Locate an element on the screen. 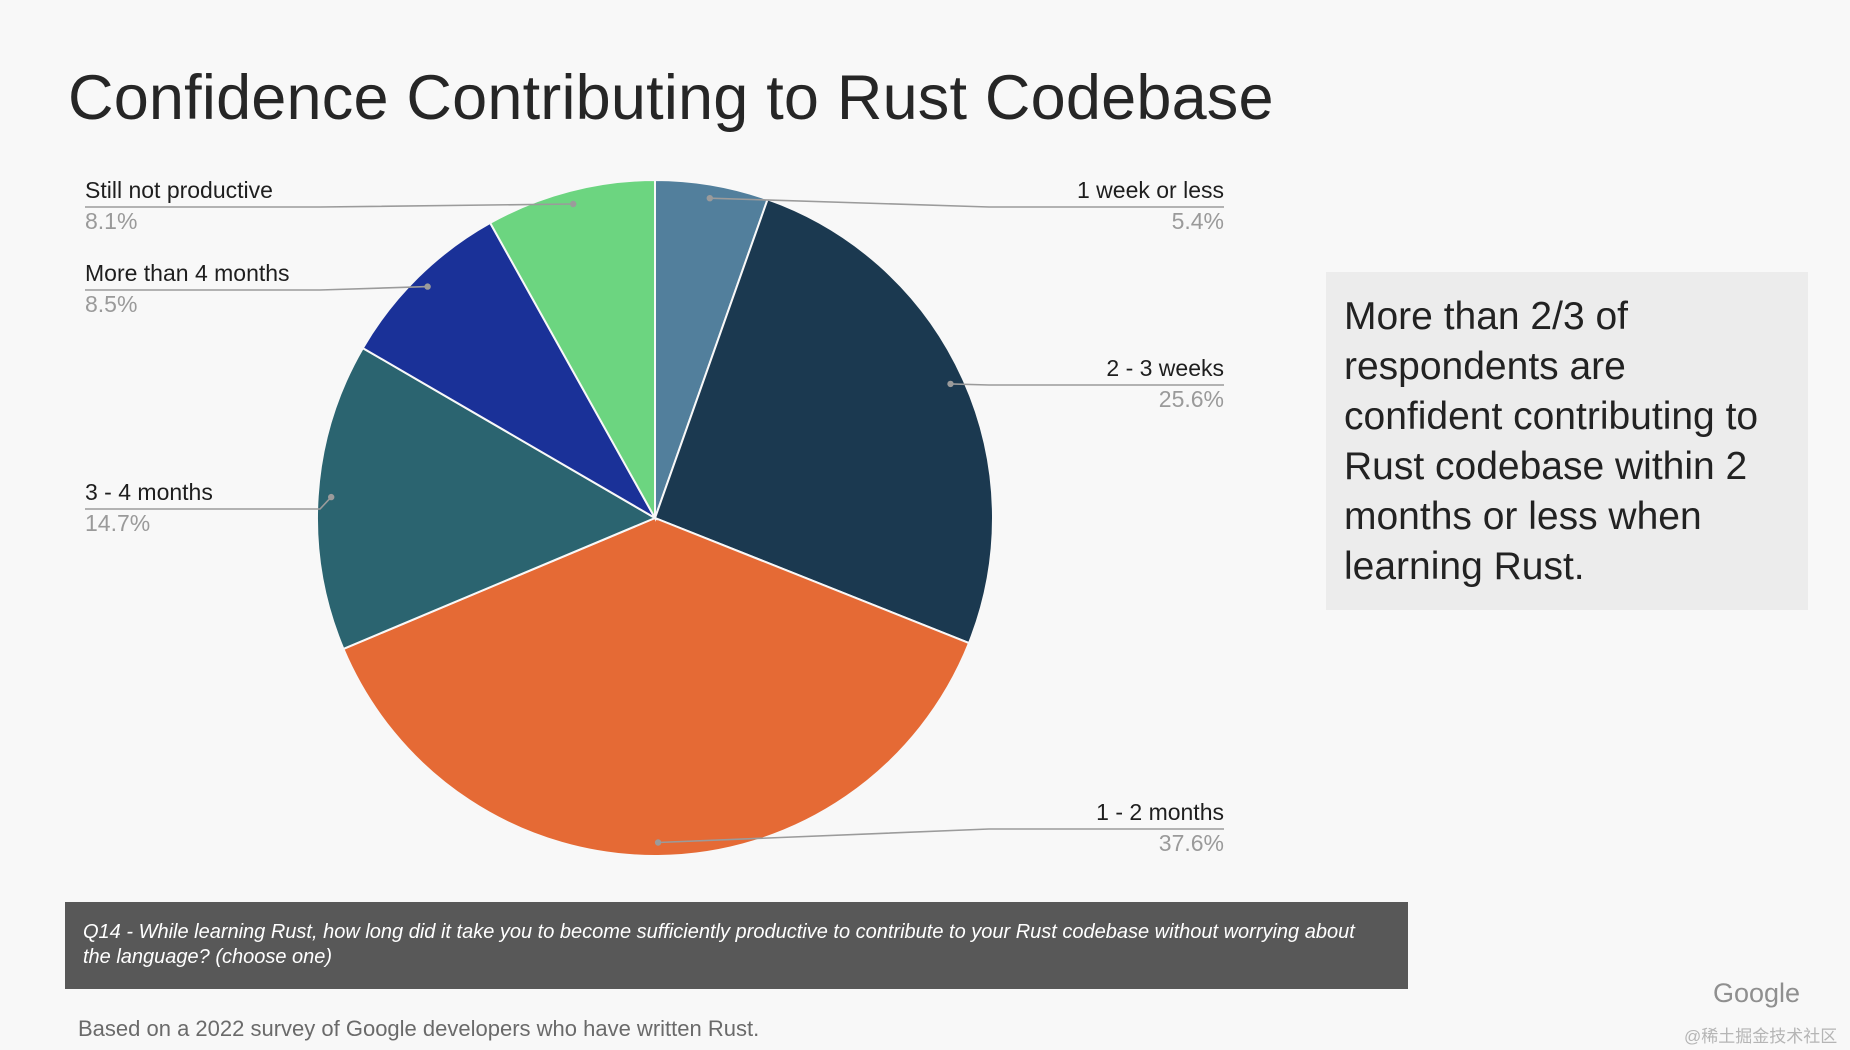 This screenshot has width=1850, height=1050. leader-line-1-2-months is located at coordinates (941, 836).